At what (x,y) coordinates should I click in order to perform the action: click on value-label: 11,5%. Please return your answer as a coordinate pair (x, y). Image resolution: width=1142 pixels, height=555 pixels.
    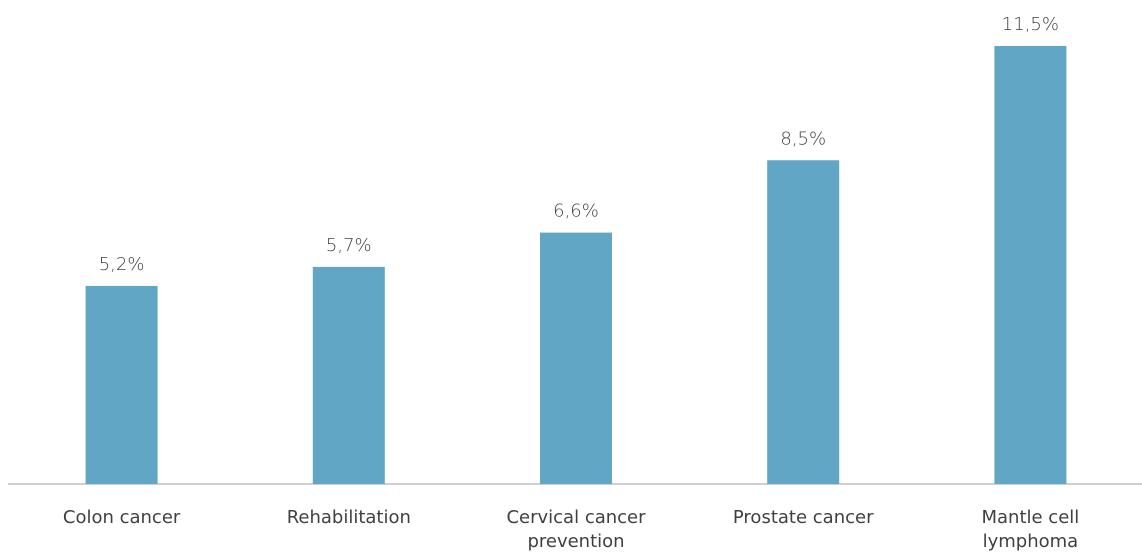
    Looking at the image, I should click on (1030, 24).